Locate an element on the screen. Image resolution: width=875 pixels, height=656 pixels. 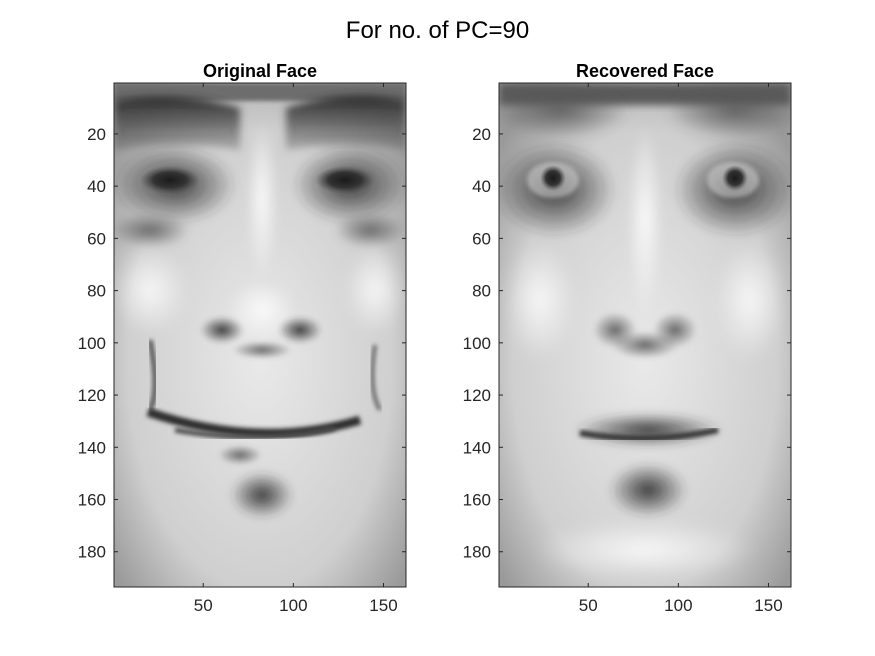
subplot-title: Recovered Face is located at coordinates (645, 71).